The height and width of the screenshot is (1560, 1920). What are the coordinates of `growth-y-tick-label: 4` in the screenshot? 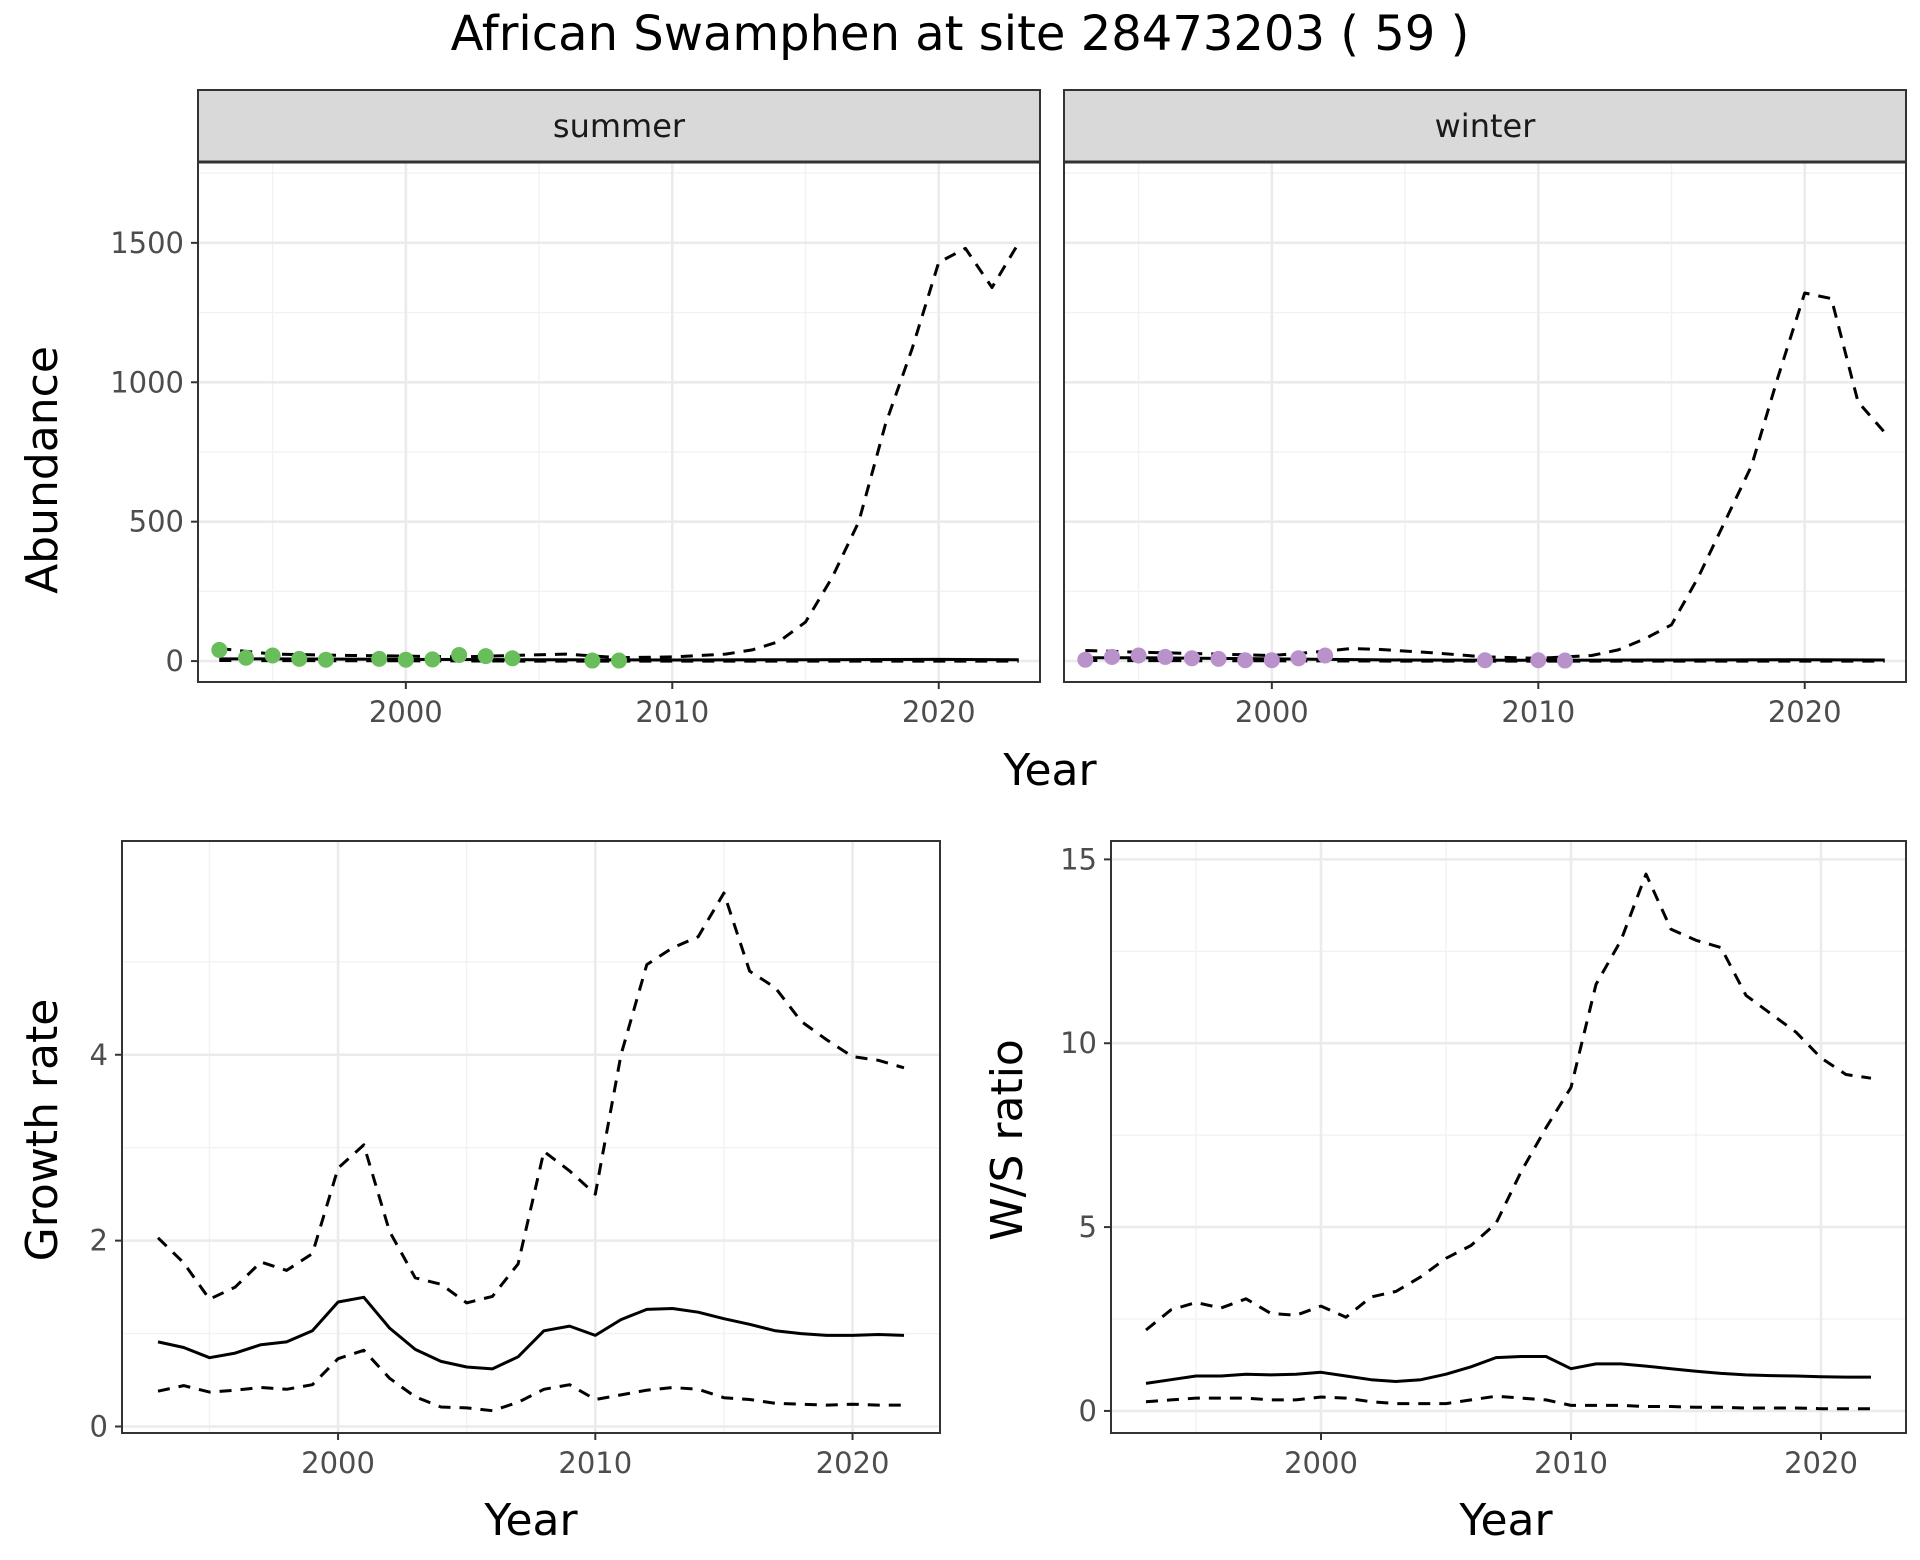 It's located at (99, 1055).